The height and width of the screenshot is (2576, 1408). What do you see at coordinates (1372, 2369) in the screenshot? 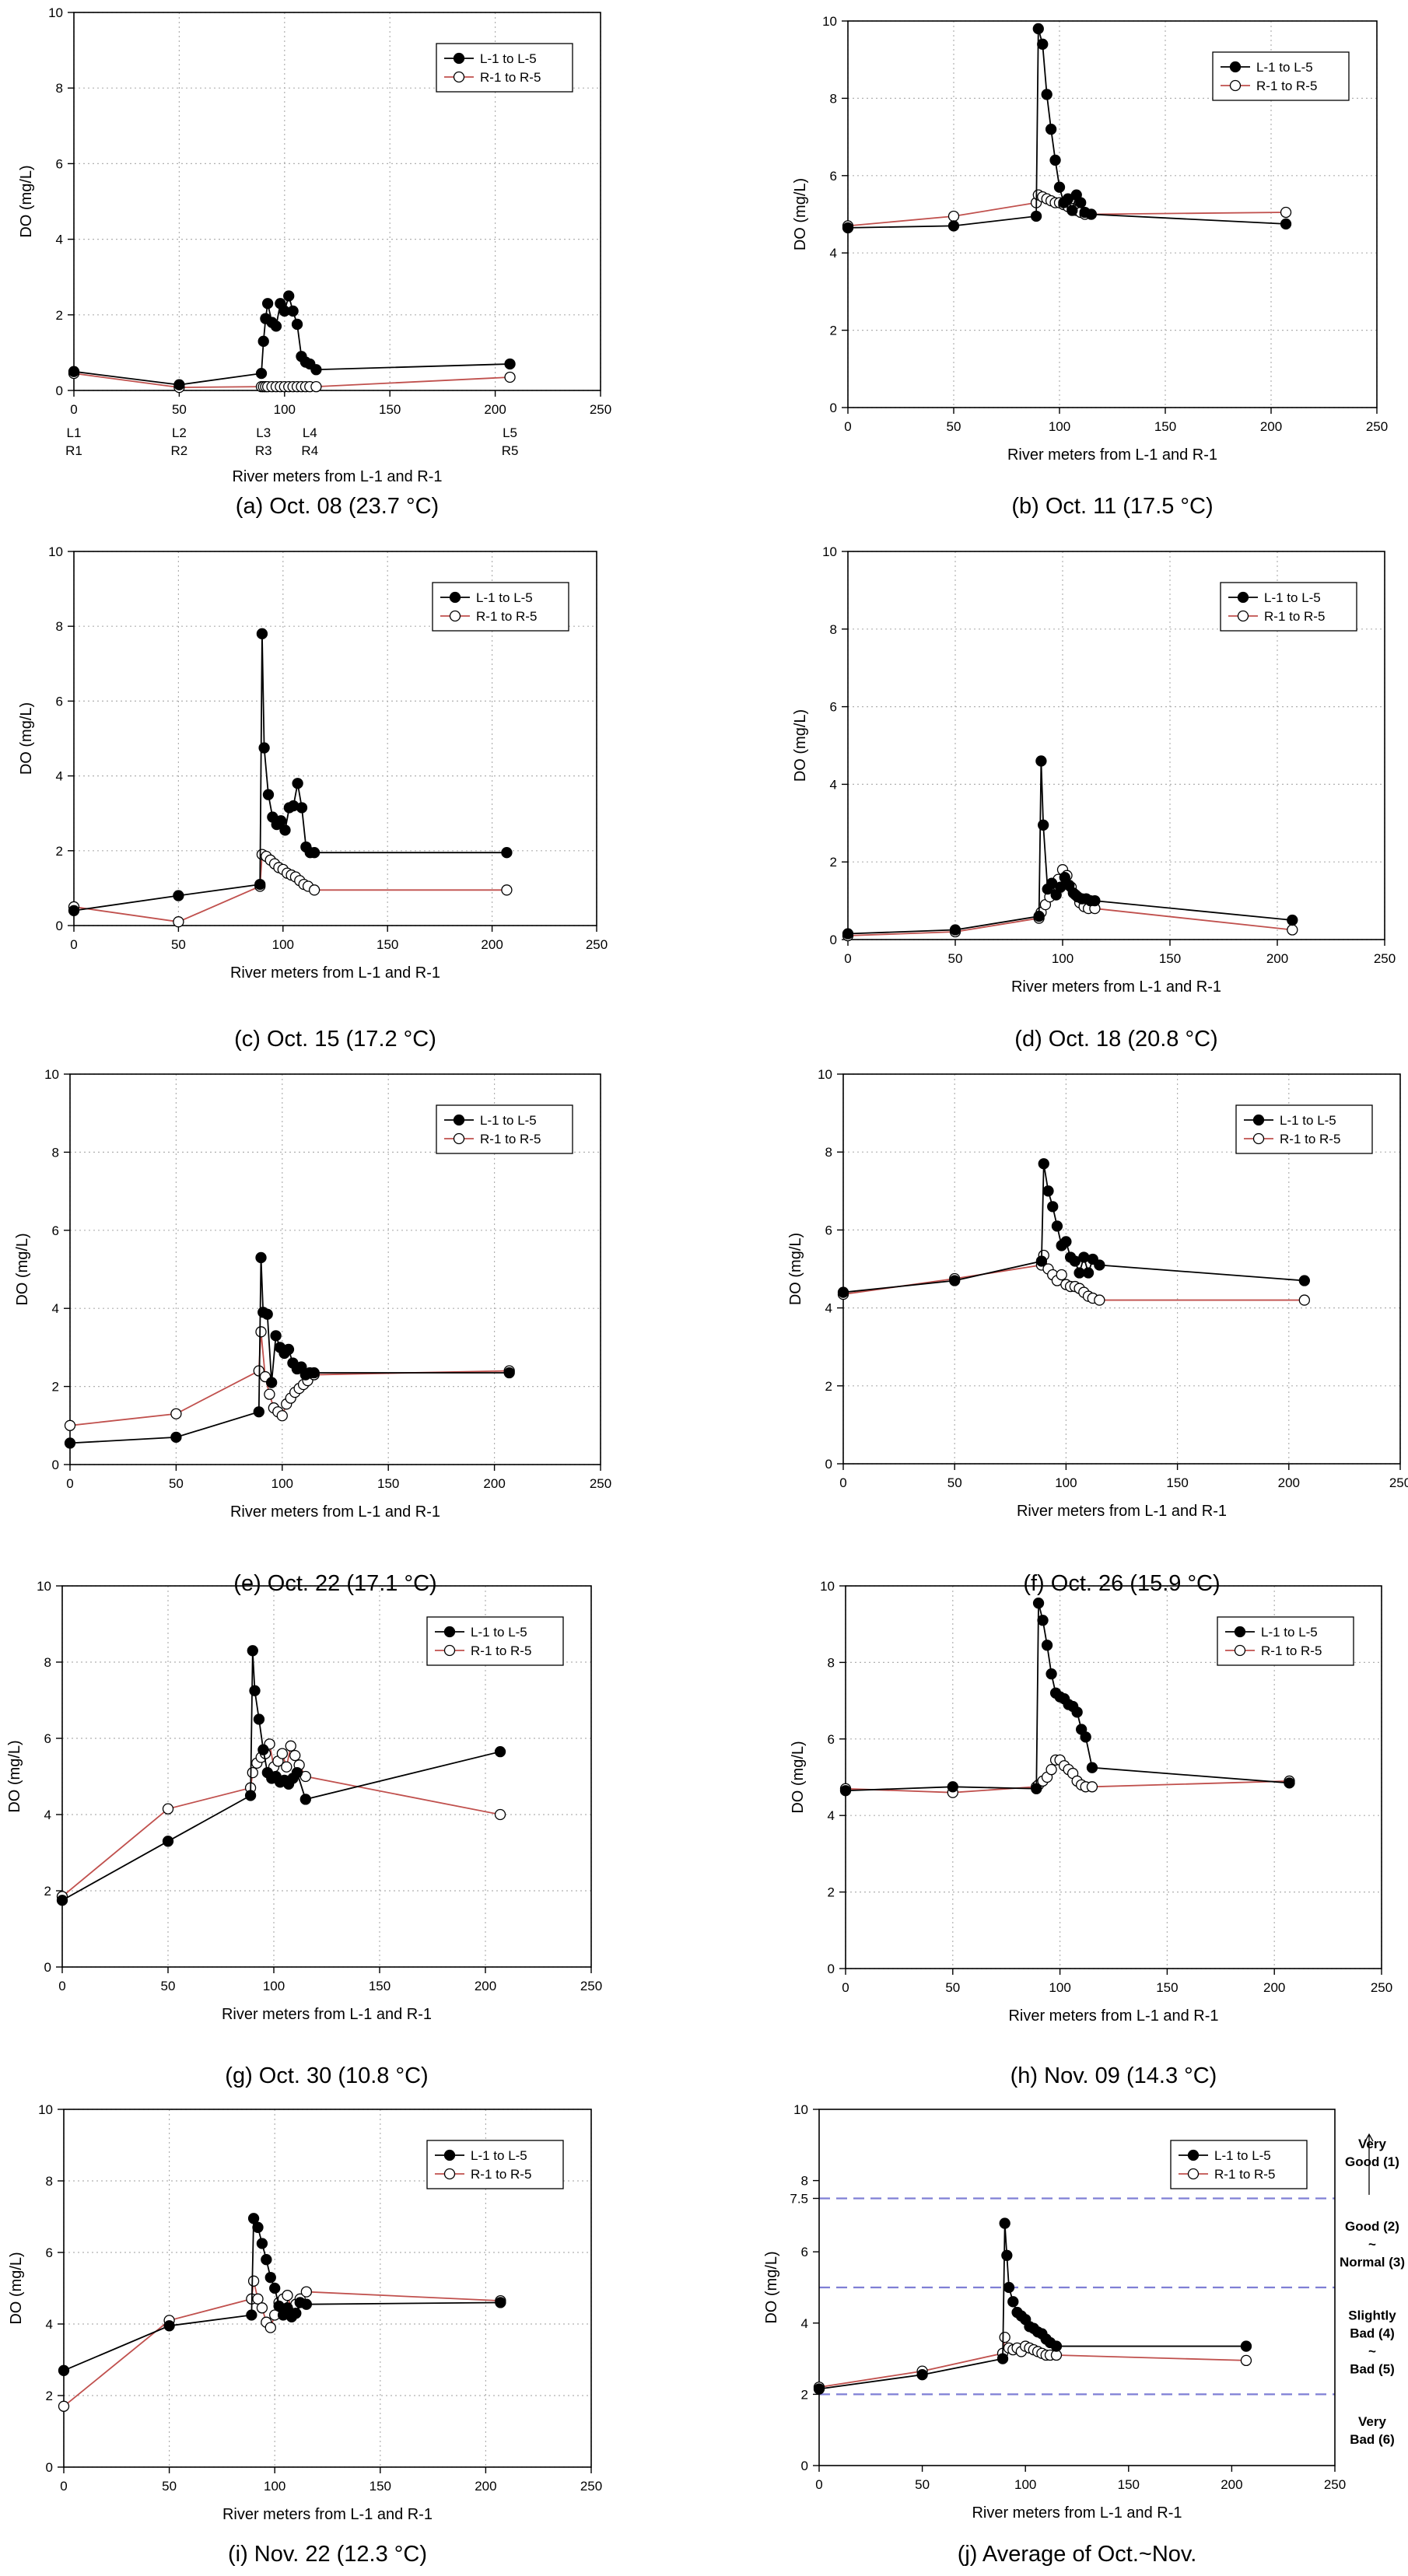
I see `class-label: Bad (5)` at bounding box center [1372, 2369].